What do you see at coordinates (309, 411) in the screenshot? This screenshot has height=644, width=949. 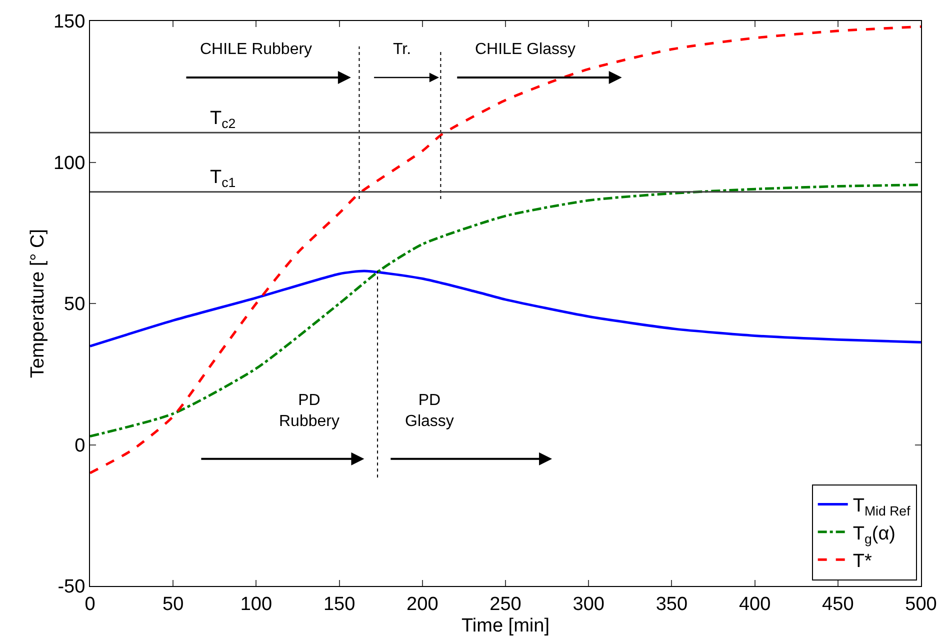 I see `annotation: PD Rubbery` at bounding box center [309, 411].